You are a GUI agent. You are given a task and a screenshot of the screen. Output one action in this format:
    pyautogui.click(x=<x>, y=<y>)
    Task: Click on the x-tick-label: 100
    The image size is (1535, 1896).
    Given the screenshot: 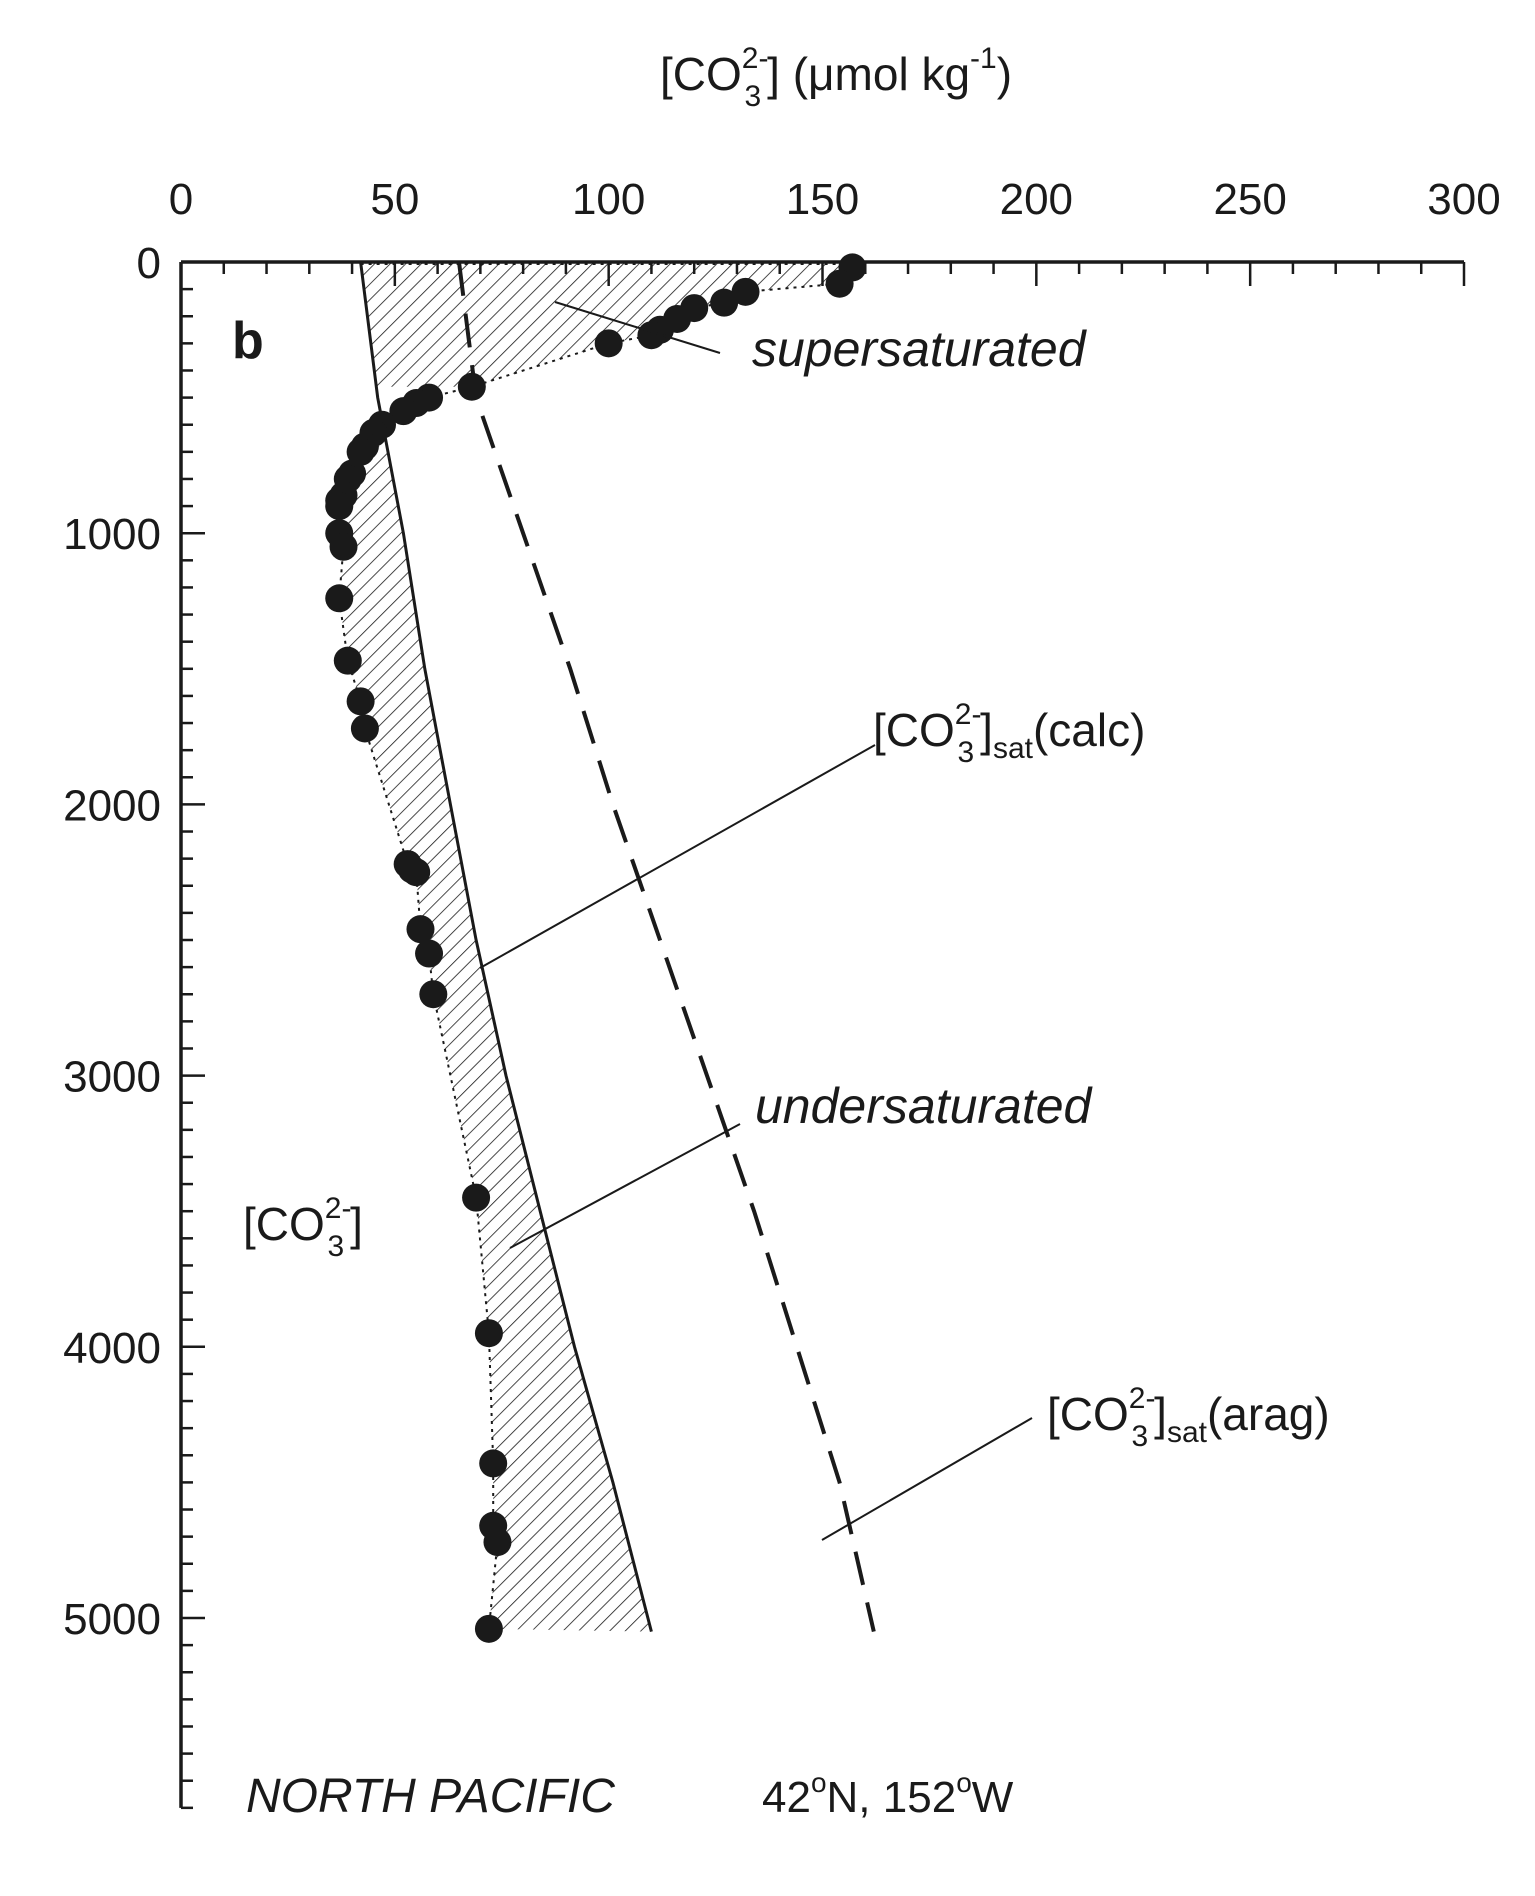 What is the action you would take?
    pyautogui.click(x=608, y=199)
    